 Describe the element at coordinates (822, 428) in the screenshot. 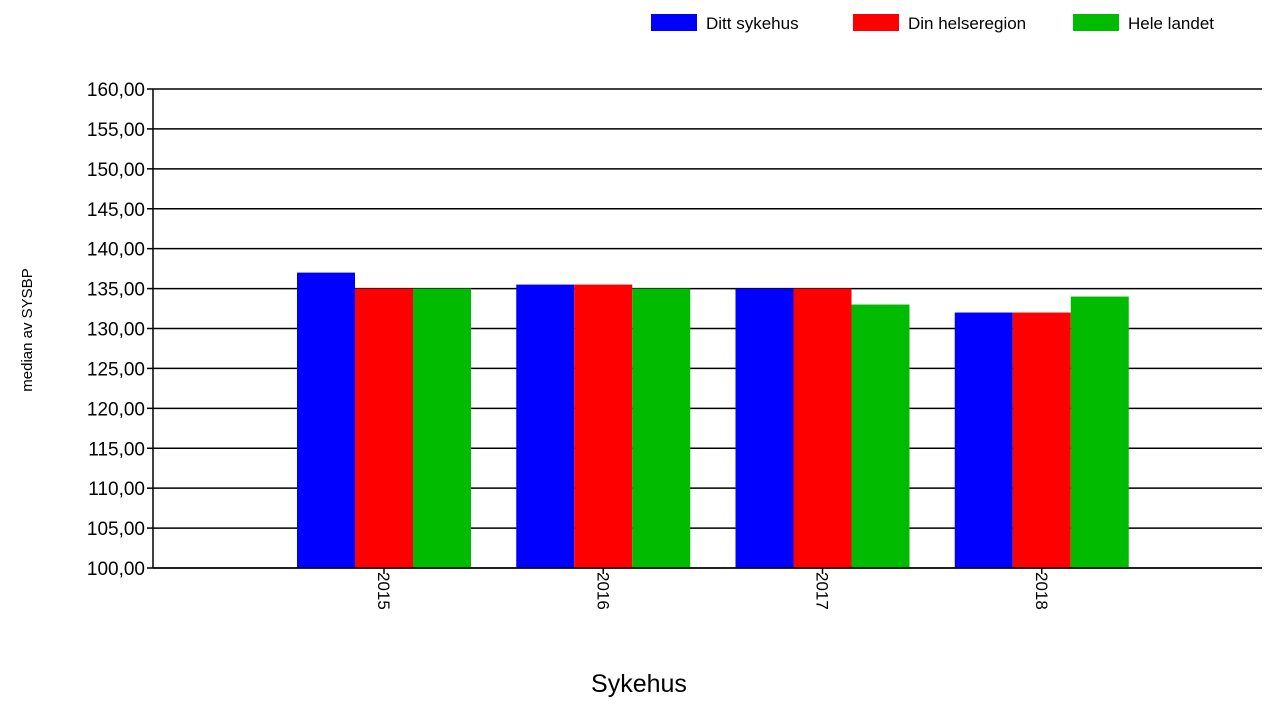

I see `bar-2017-din-helseregion` at that location.